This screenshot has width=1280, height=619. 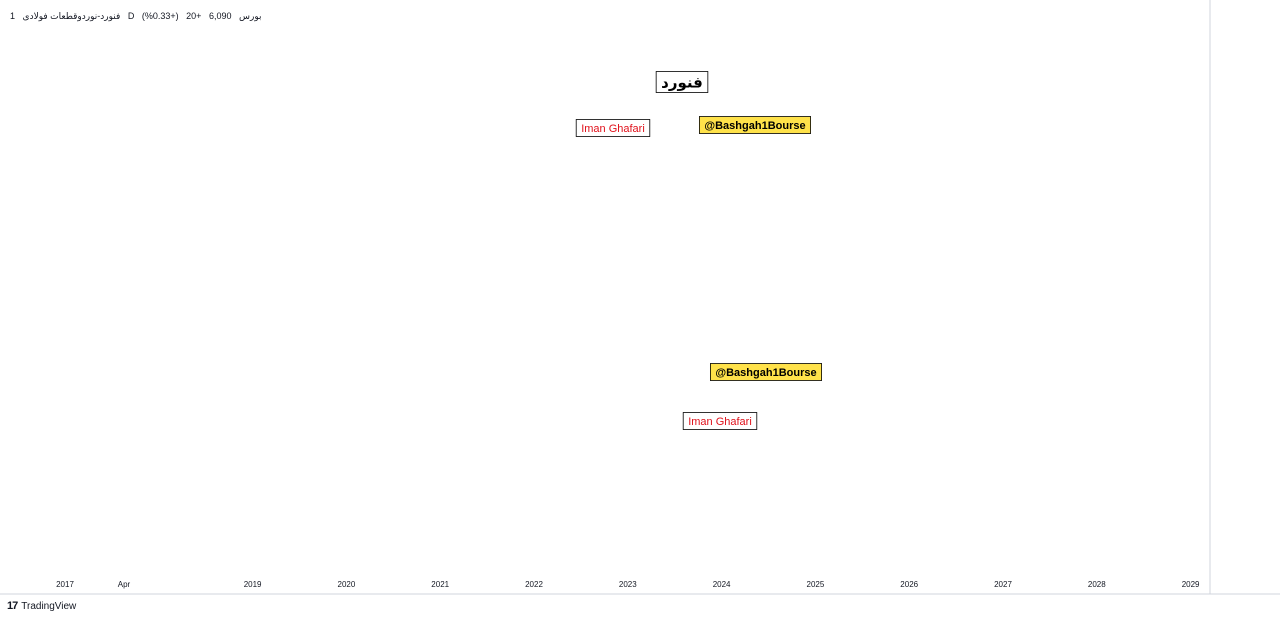 I want to click on x-tick-label: 2024, so click(x=722, y=584).